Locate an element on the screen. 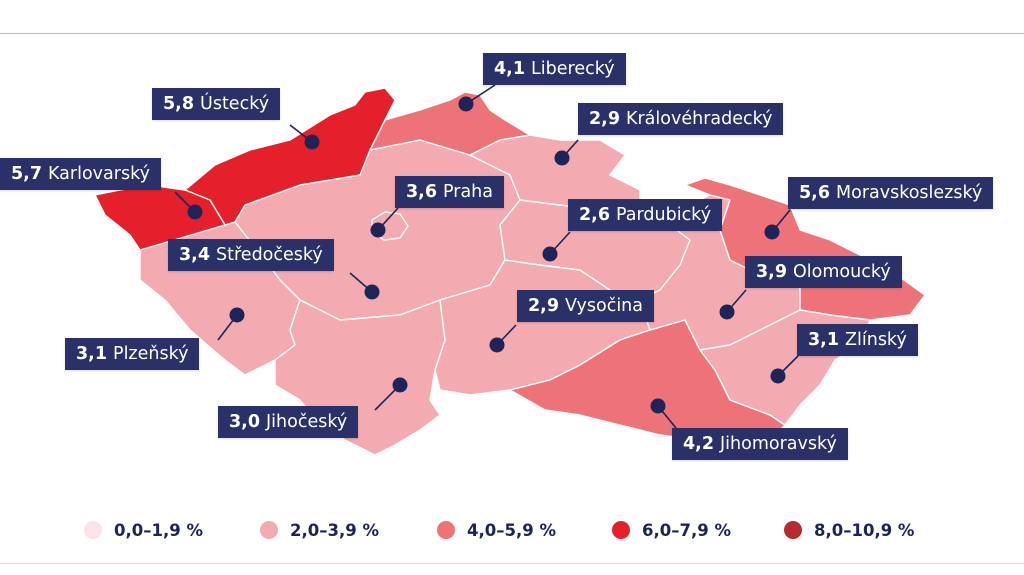  dot-karlovarsky is located at coordinates (195, 212).